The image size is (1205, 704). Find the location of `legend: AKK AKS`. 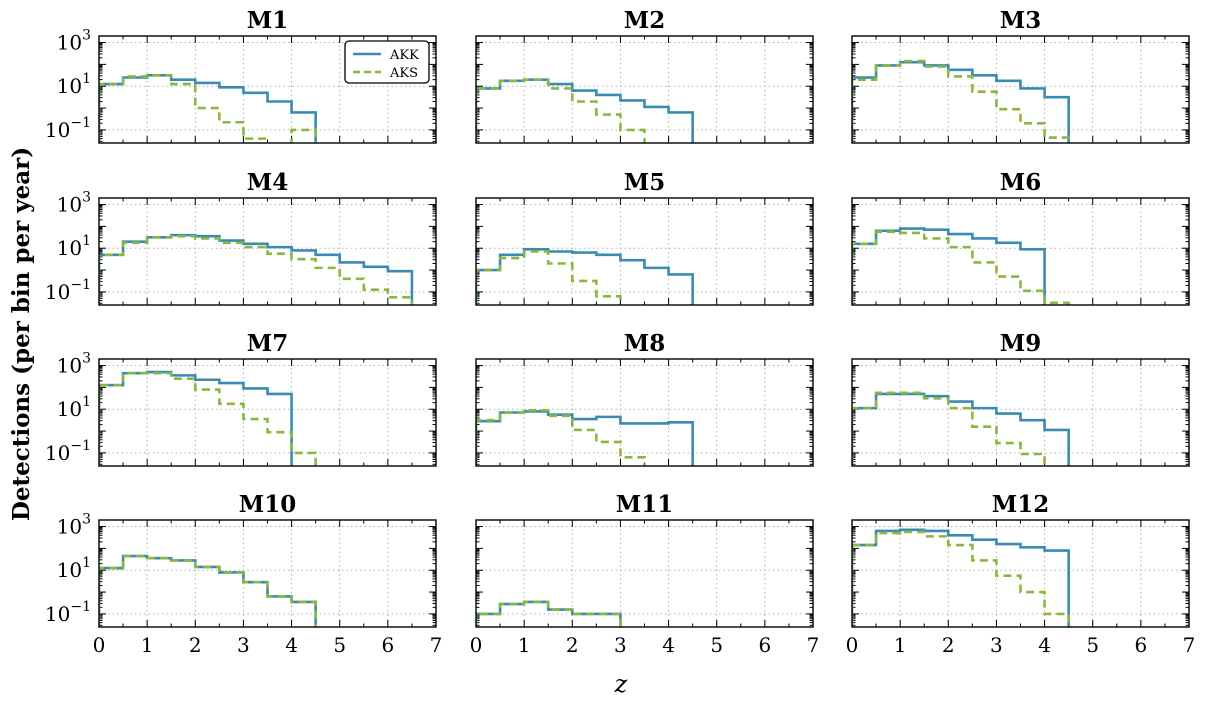

legend: AKK AKS is located at coordinates (387, 62).